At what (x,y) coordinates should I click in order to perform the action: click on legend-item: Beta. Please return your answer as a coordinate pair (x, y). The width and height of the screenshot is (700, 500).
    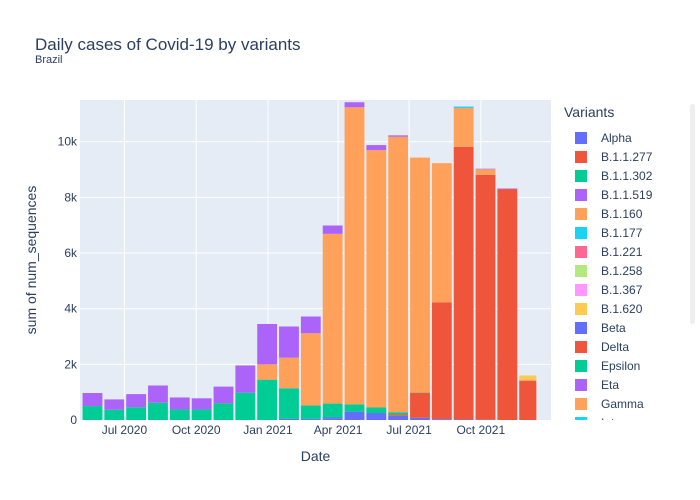
    Looking at the image, I should click on (627, 327).